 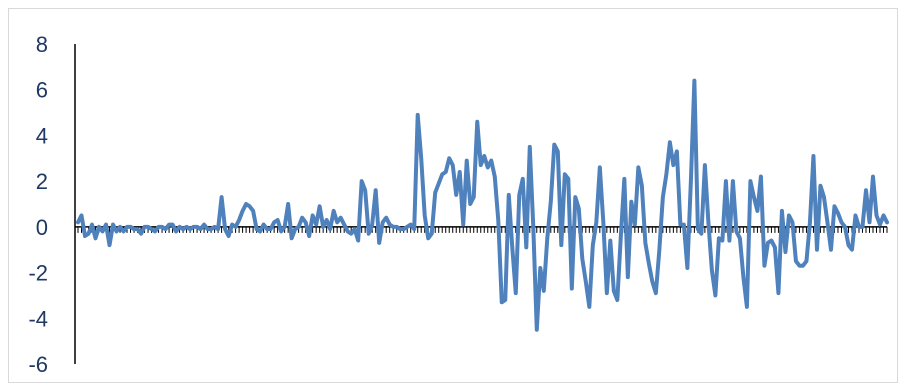 What do you see at coordinates (42, 44) in the screenshot?
I see `y-tick-label: 8` at bounding box center [42, 44].